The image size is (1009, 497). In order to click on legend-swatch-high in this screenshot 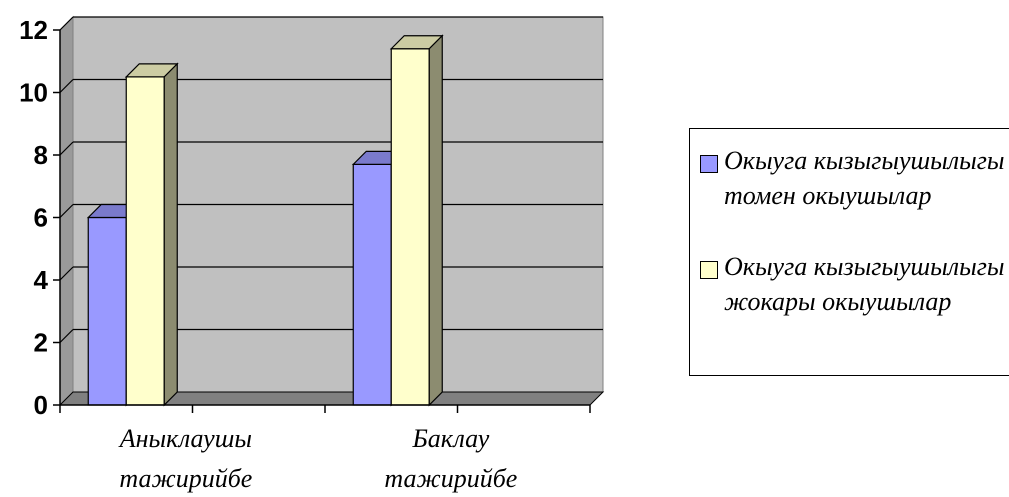, I will do `click(709, 270)`.